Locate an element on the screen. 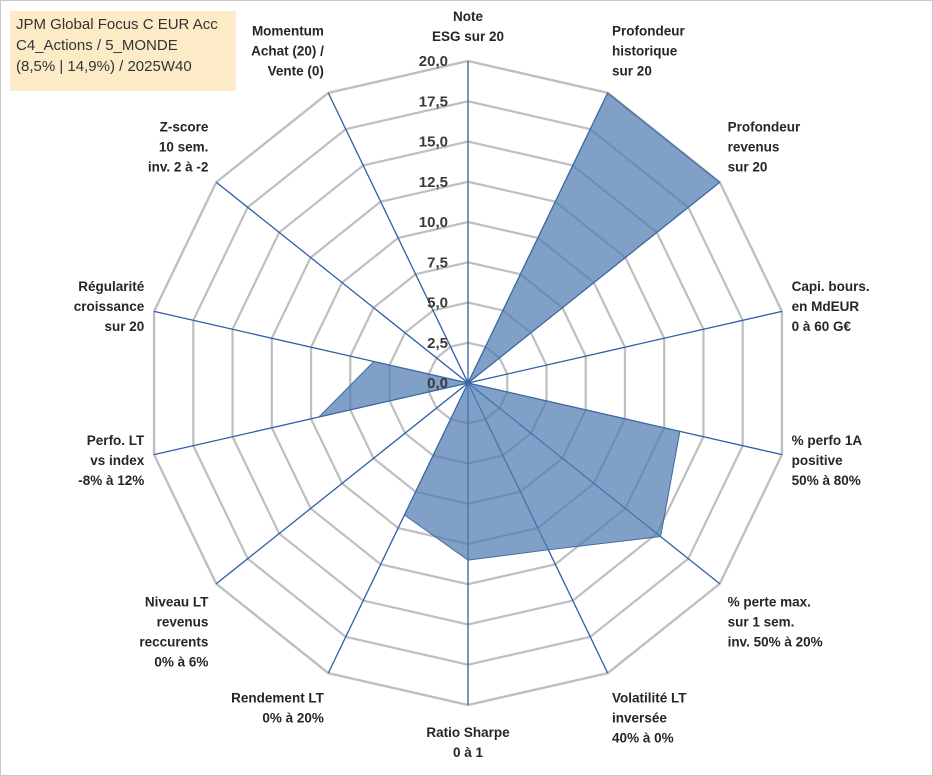 This screenshot has width=933, height=776. axis-label-1-line-2: sur 20 is located at coordinates (632, 70).